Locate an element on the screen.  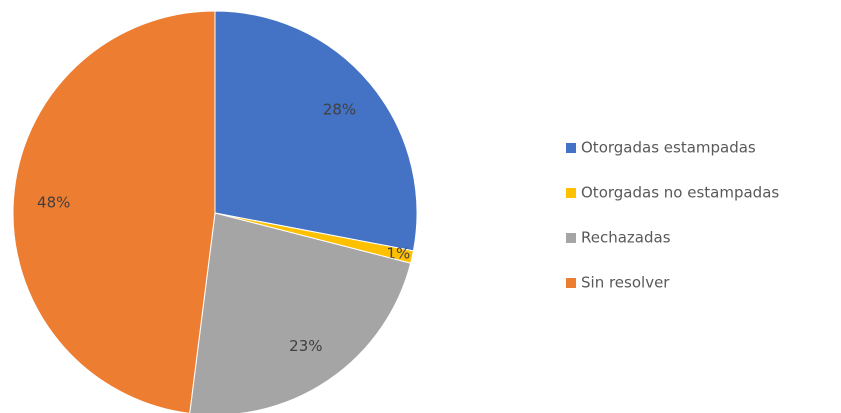
slice-label: 48% is located at coordinates (53, 202).